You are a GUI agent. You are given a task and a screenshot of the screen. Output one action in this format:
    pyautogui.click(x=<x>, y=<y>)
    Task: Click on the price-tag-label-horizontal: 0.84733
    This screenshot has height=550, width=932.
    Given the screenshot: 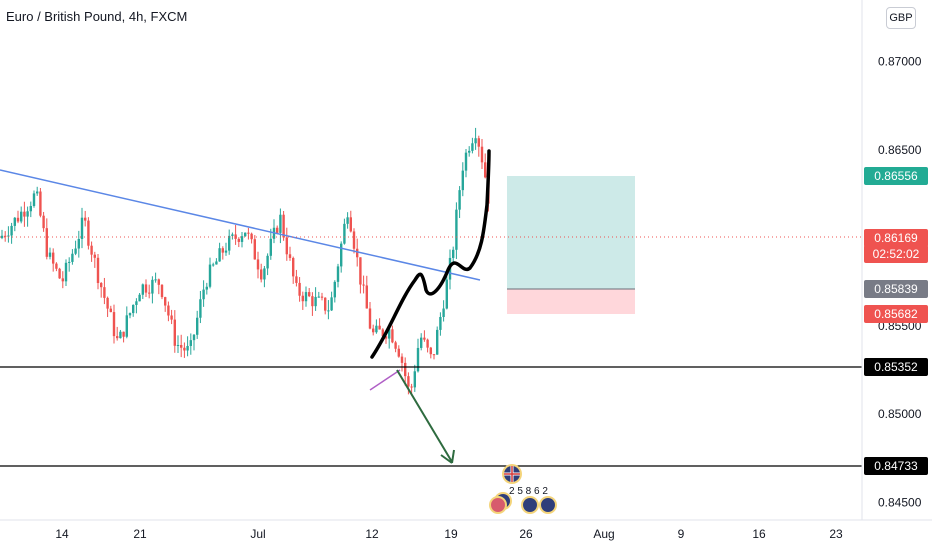 What is the action you would take?
    pyautogui.click(x=896, y=466)
    